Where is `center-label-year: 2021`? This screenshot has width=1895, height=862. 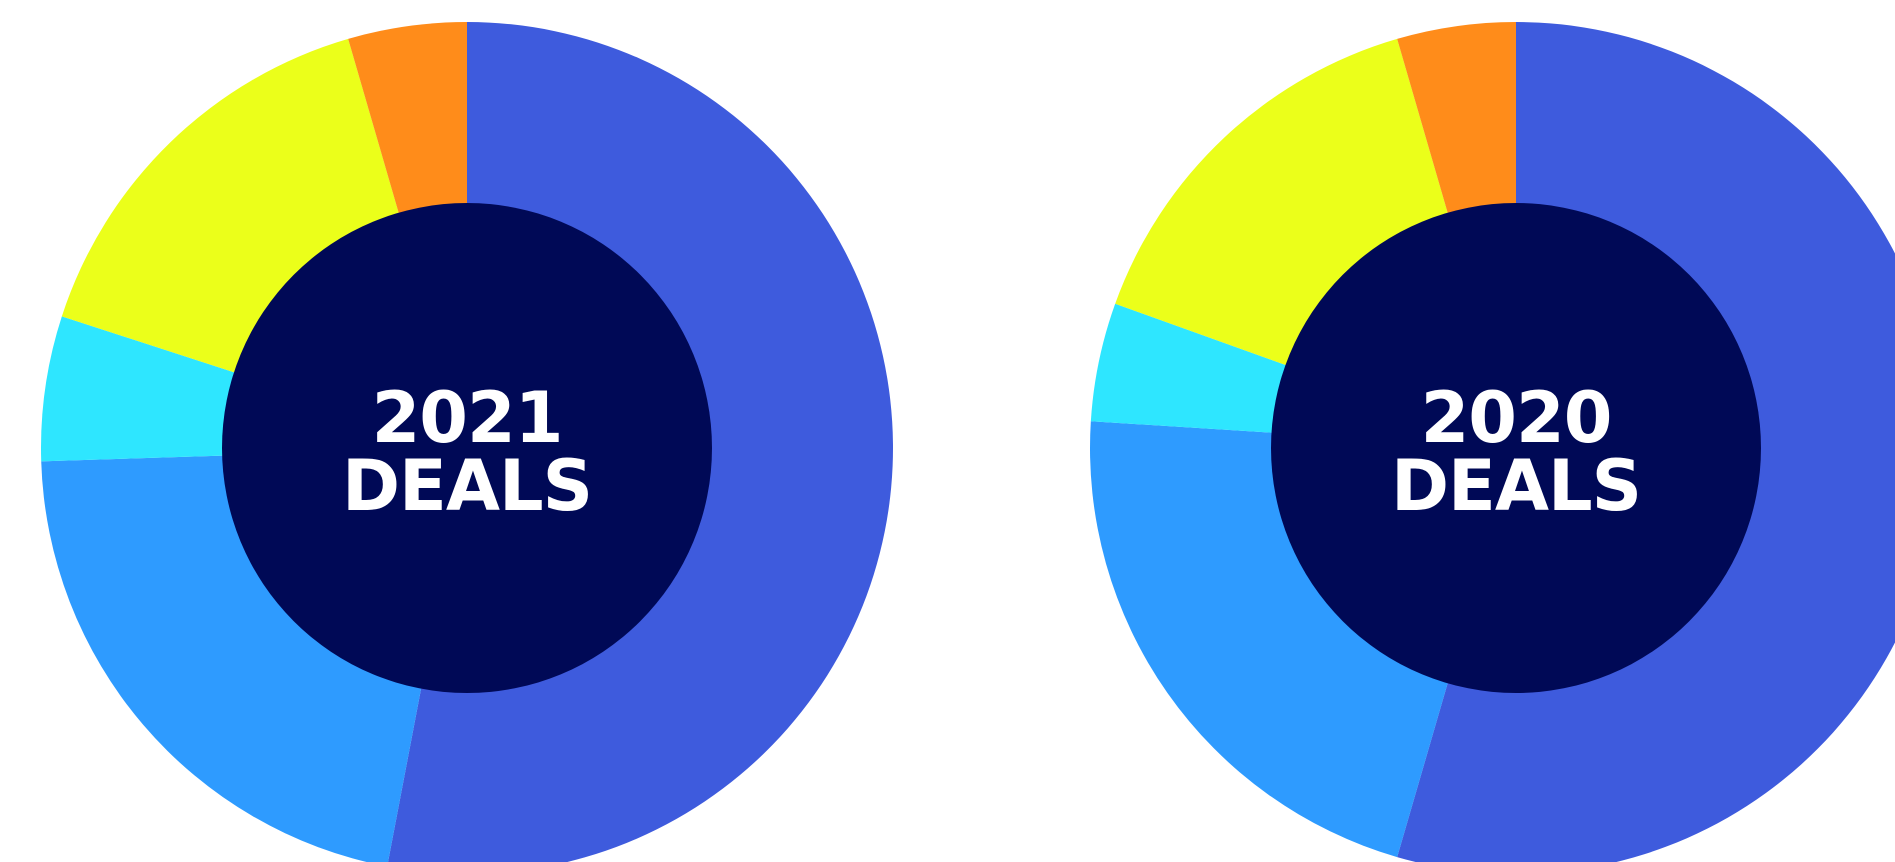
center-label-year: 2021 is located at coordinates (467, 418).